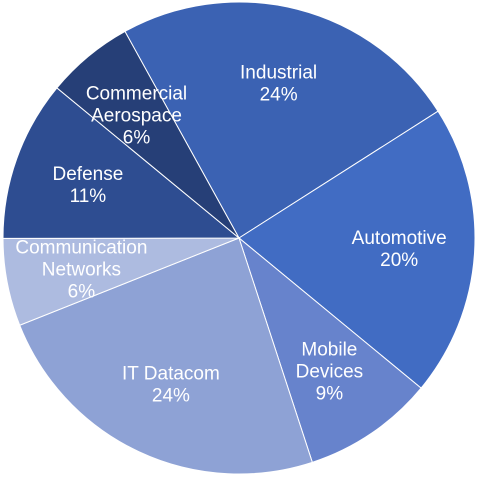 The image size is (482, 478). I want to click on slice-label: Industrial 24%, so click(278, 84).